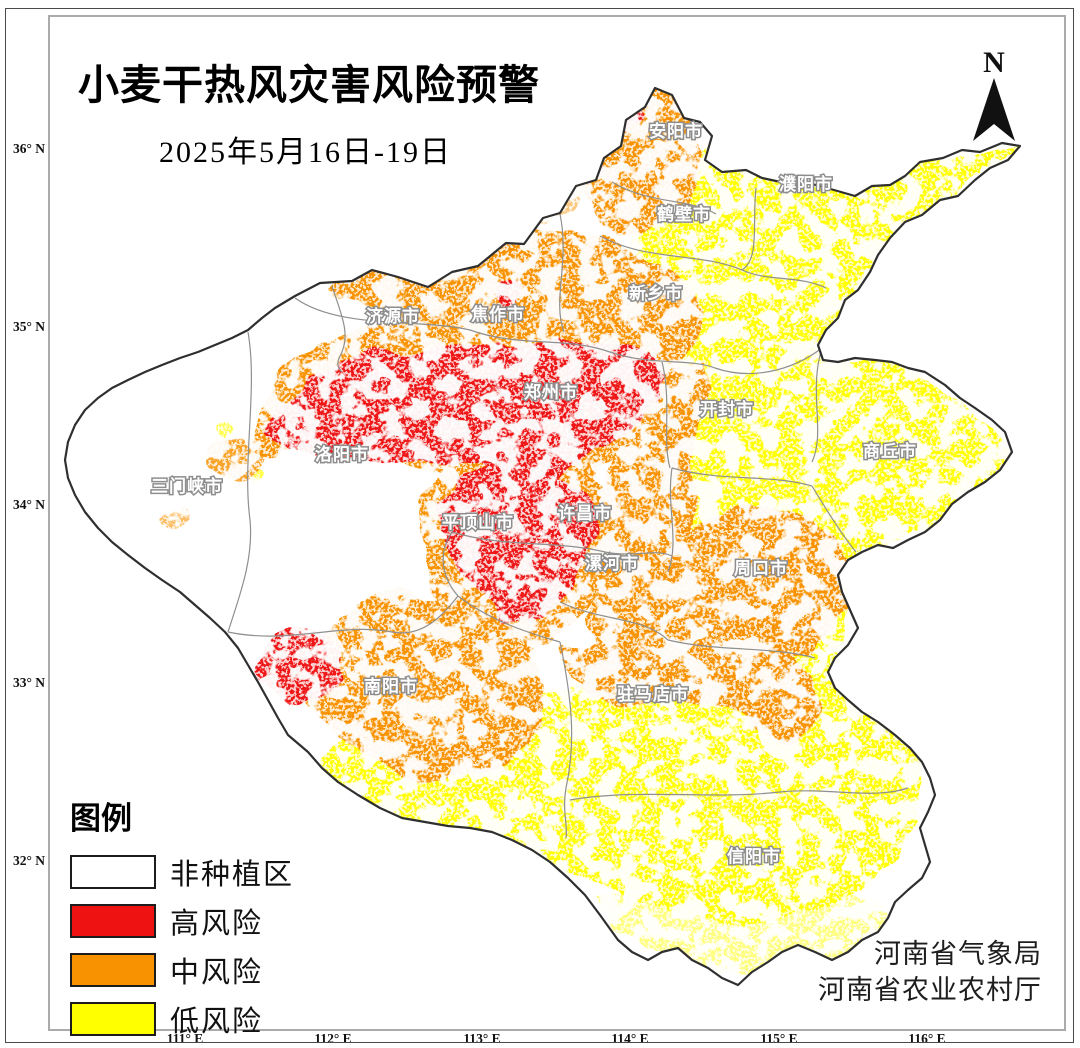 This screenshot has height=1048, width=1080. Describe the element at coordinates (930, 990) in the screenshot. I see `attribution-line-2: 河南省农业农村厅` at that location.